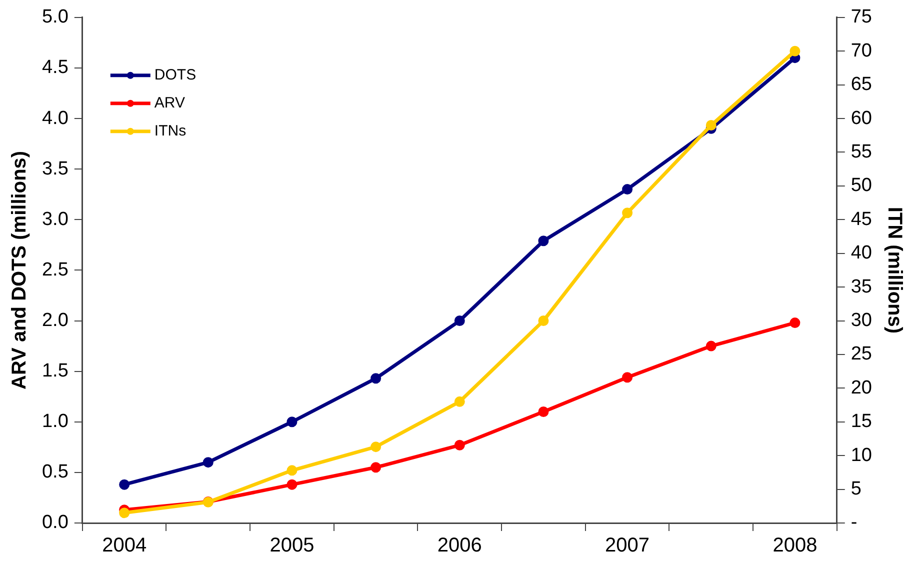  I want to click on y2-tick-label: 75, so click(861, 17).